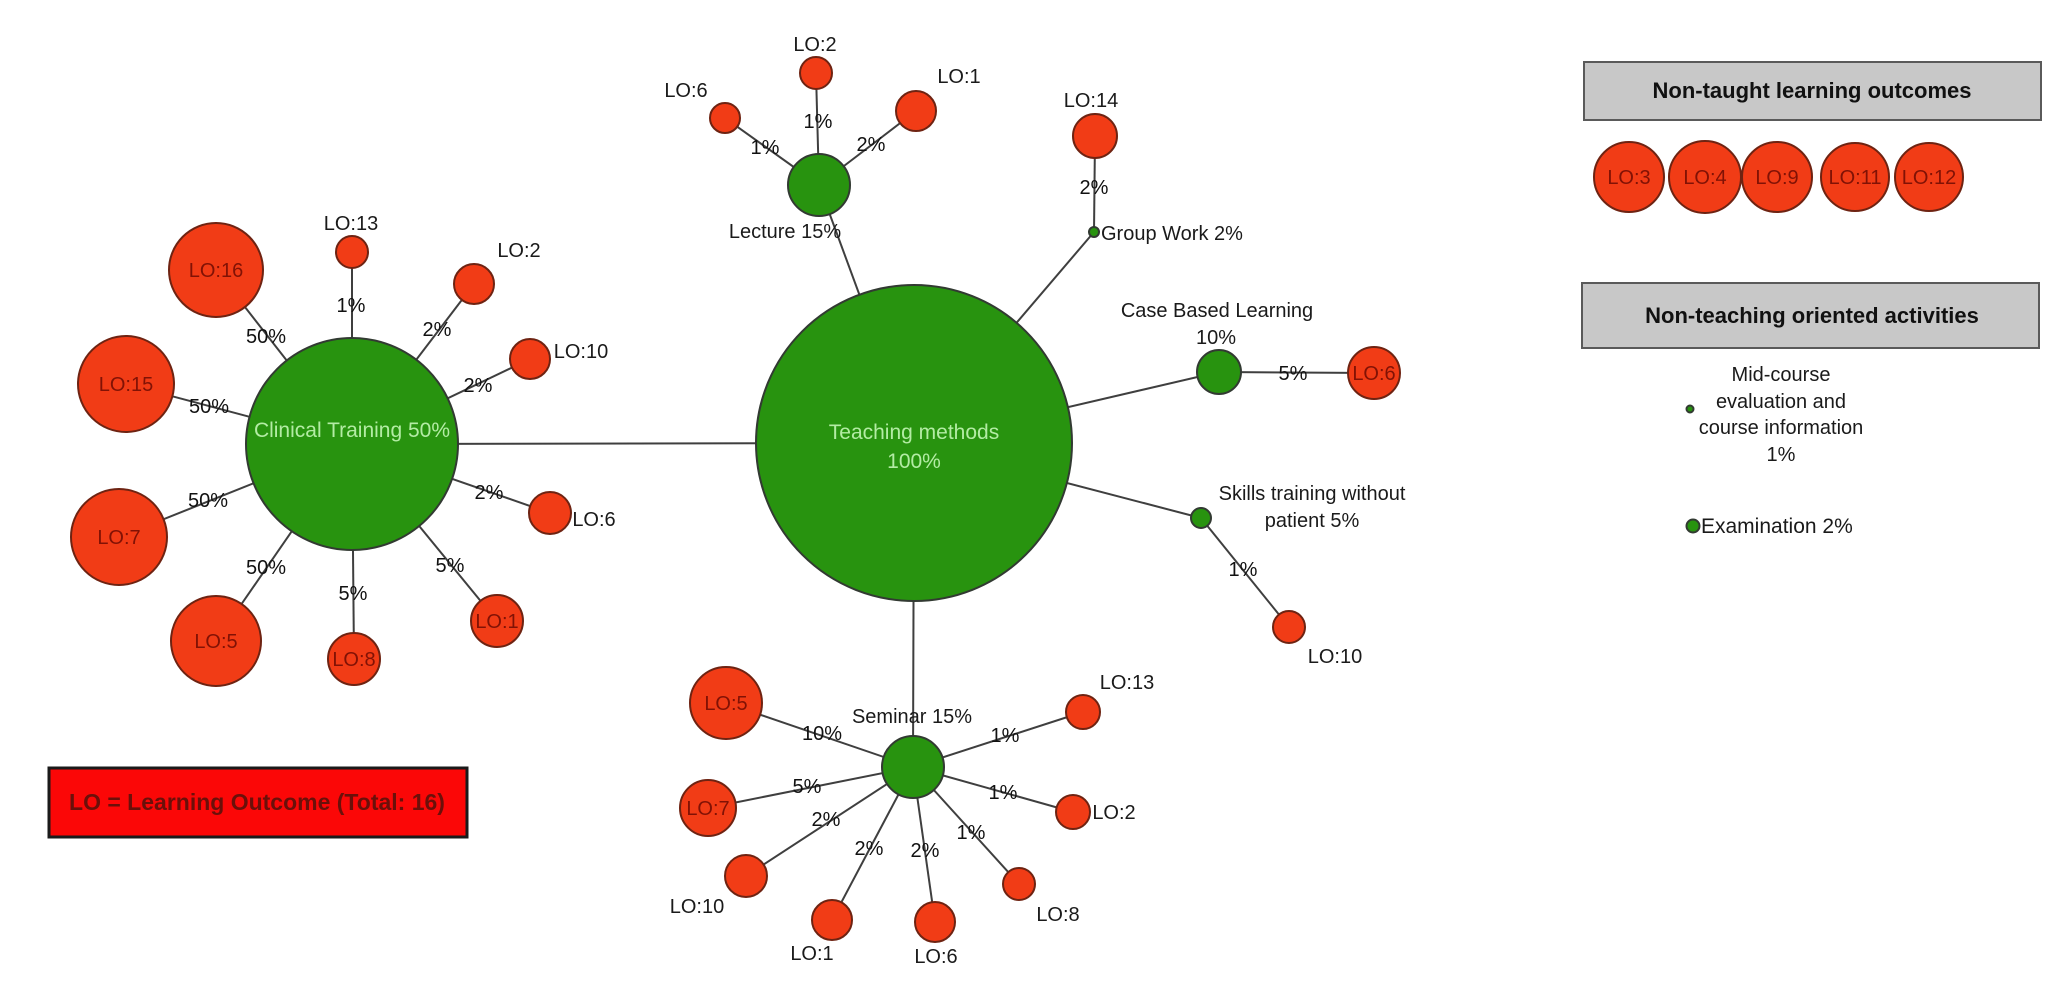 This screenshot has height=1001, width=2059. Describe the element at coordinates (1217, 311) in the screenshot. I see `svg-text: Case Based Learning` at that location.